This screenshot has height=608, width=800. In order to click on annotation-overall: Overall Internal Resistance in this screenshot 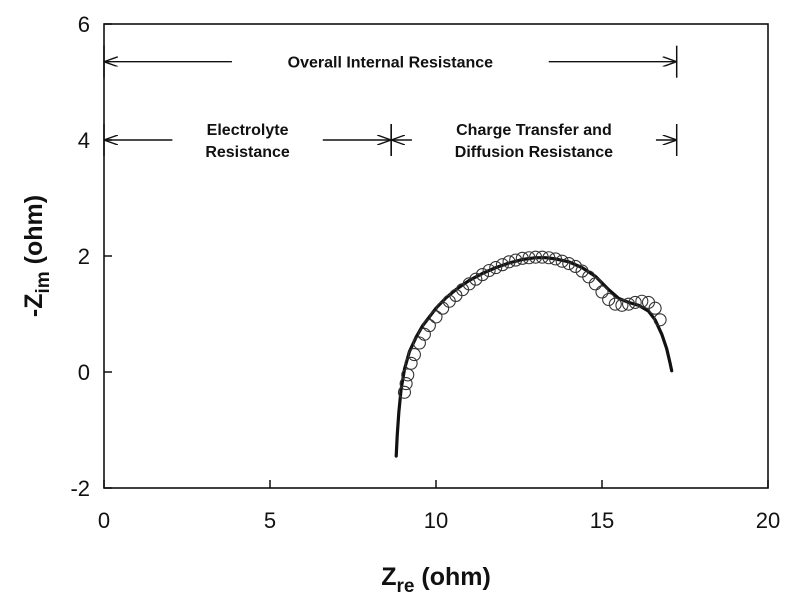, I will do `click(390, 61)`.